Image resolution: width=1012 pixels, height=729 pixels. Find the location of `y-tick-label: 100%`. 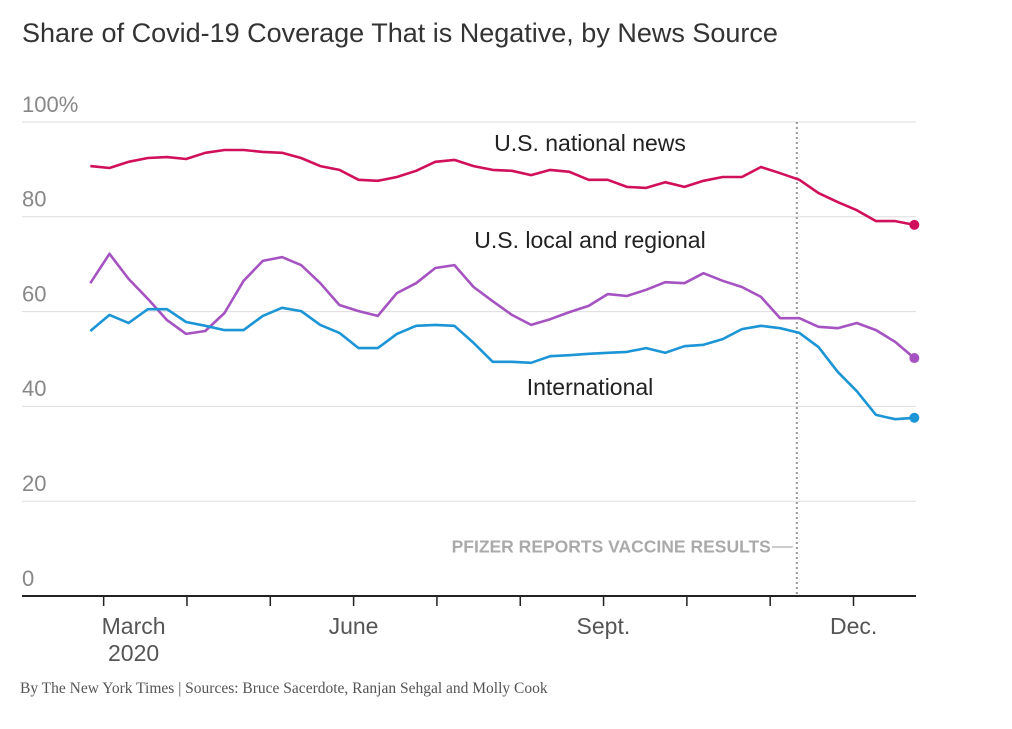

y-tick-label: 100% is located at coordinates (50, 104).